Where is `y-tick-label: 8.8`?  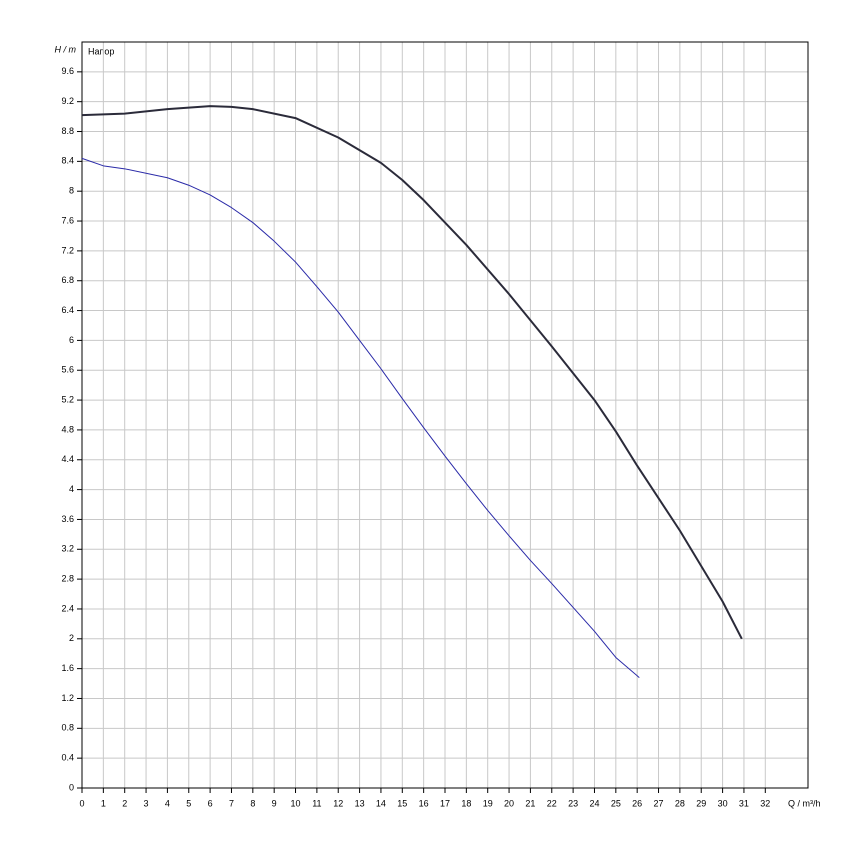 y-tick-label: 8.8 is located at coordinates (67, 131).